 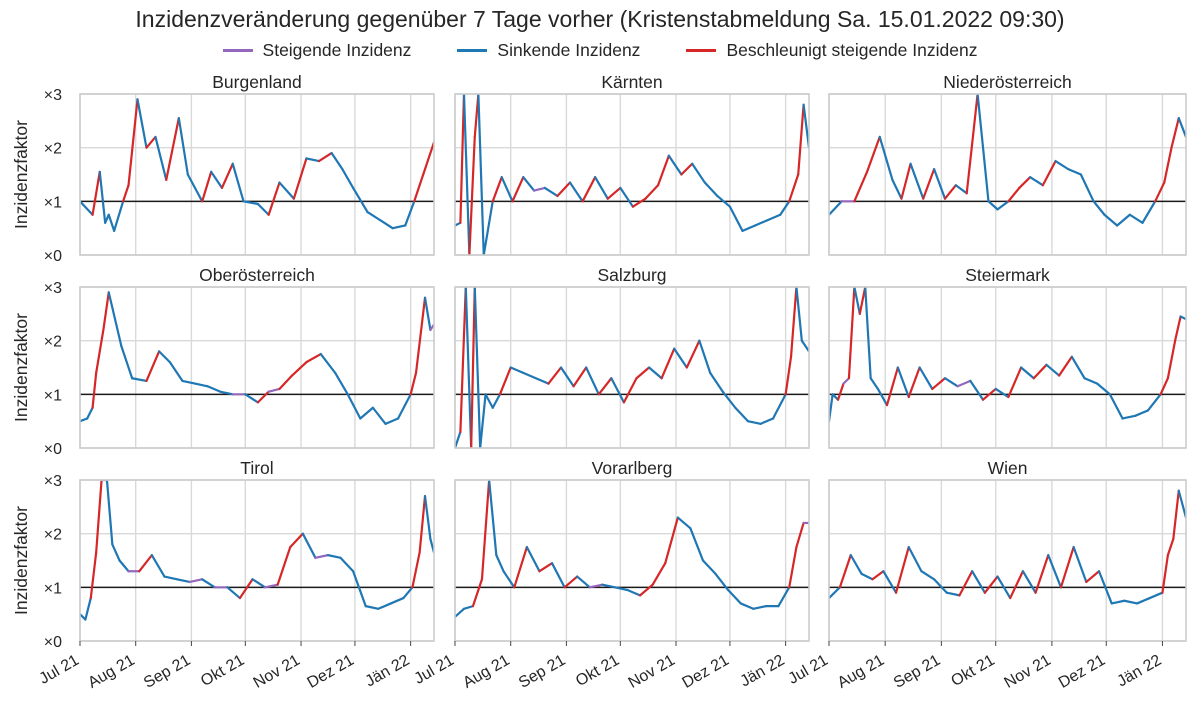 What do you see at coordinates (1008, 468) in the screenshot?
I see `panel-title: Wien` at bounding box center [1008, 468].